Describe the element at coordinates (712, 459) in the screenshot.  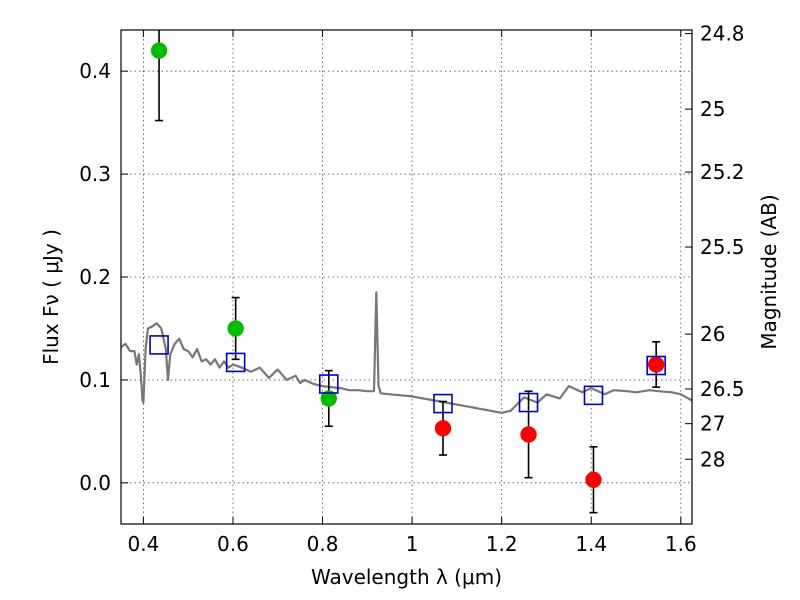
I see `magnitude-tick-label: 28` at that location.